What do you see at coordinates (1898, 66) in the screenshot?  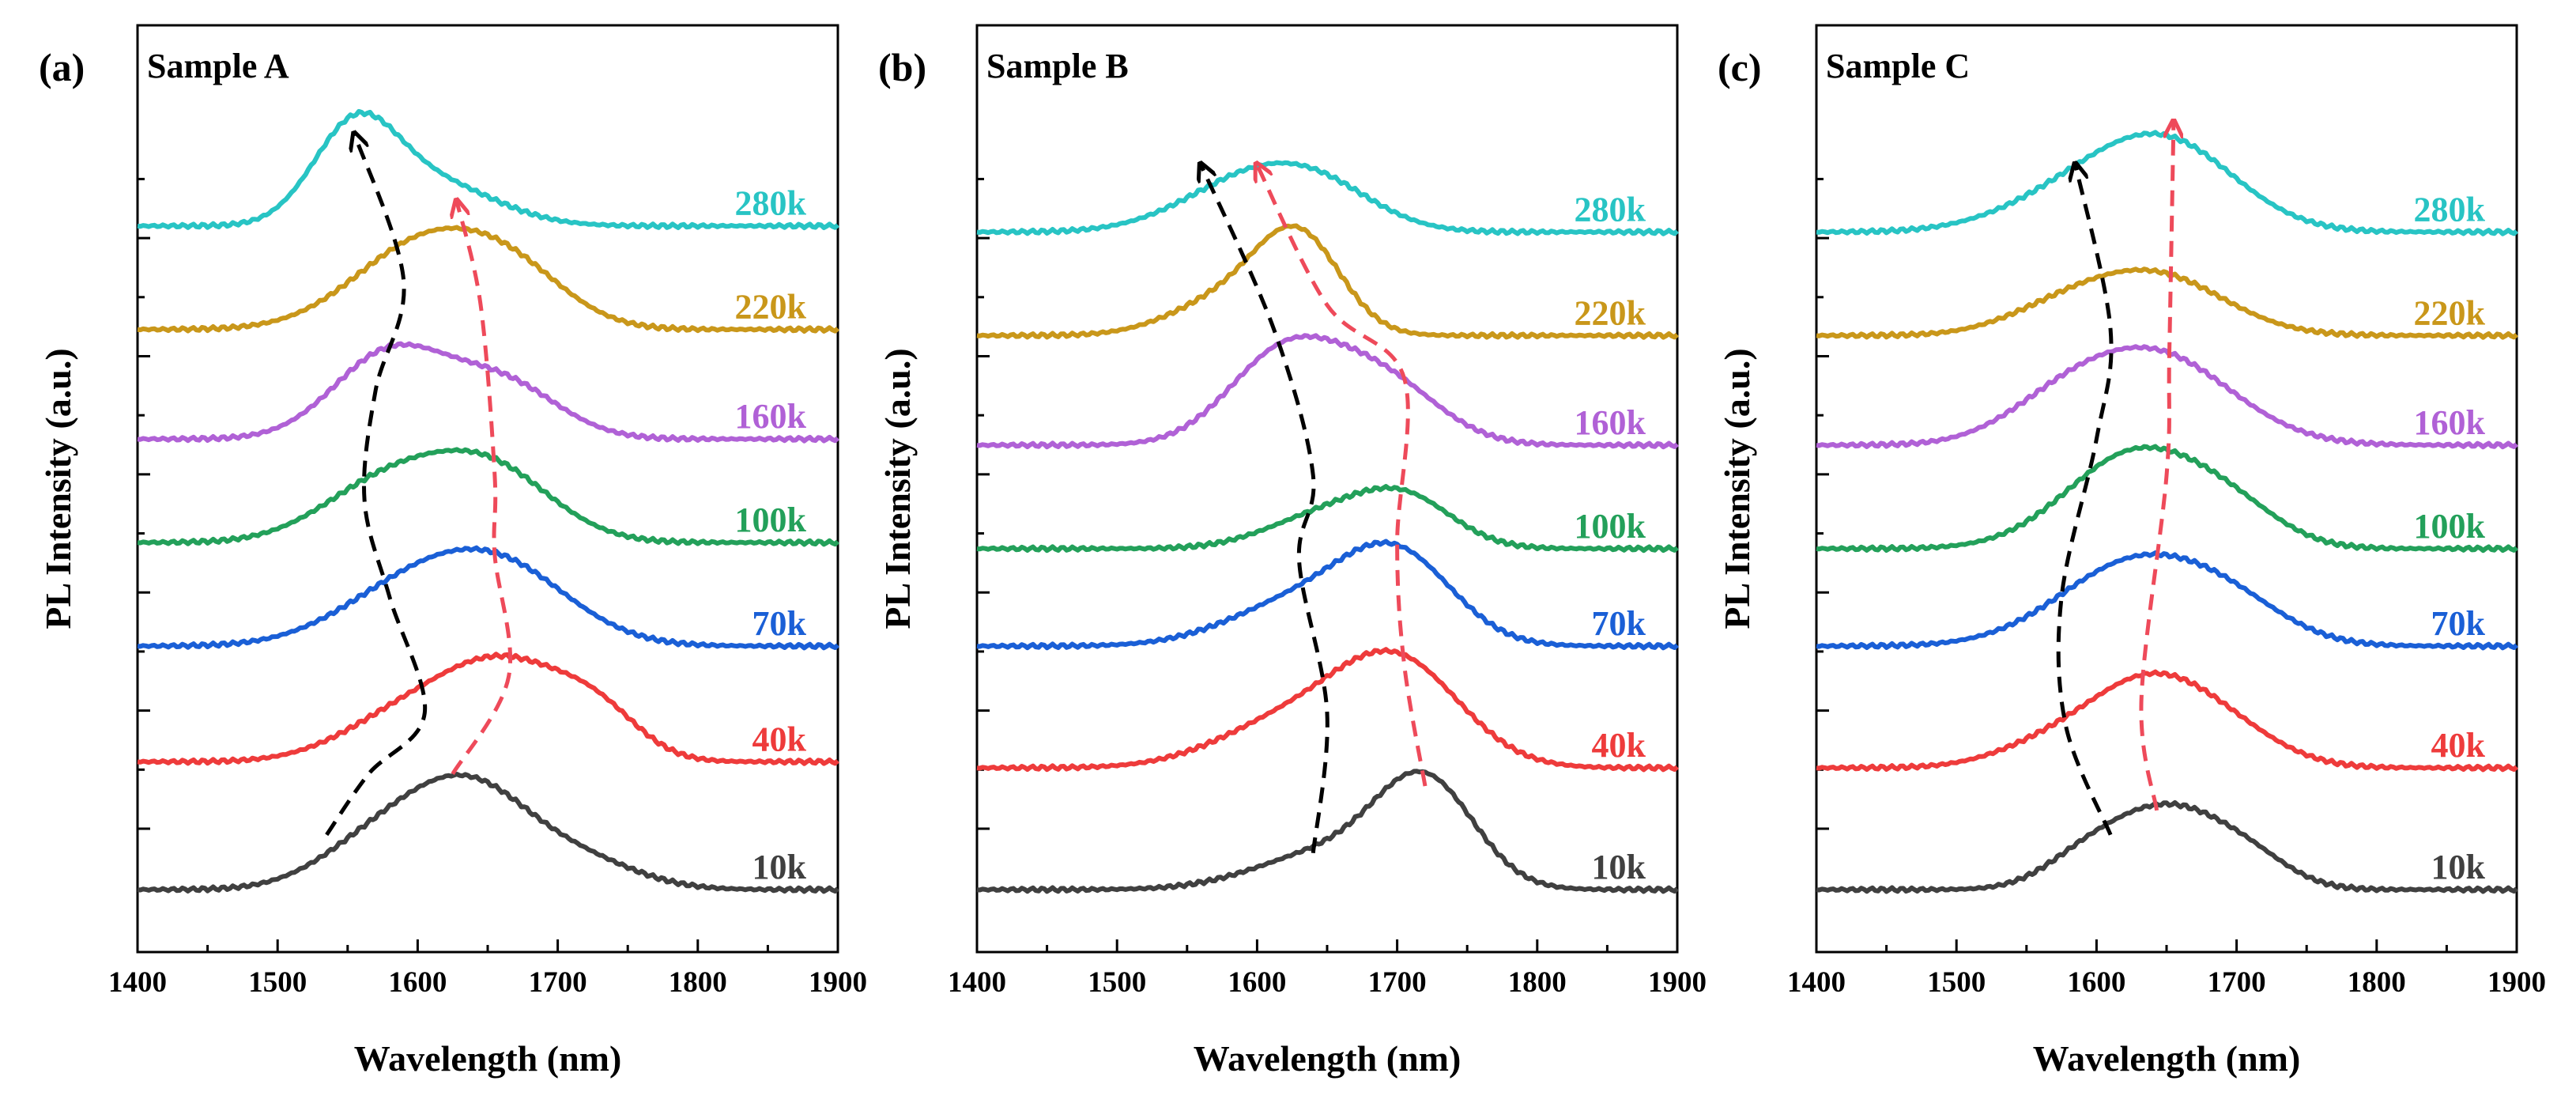 I see `panel-title: Sample C` at bounding box center [1898, 66].